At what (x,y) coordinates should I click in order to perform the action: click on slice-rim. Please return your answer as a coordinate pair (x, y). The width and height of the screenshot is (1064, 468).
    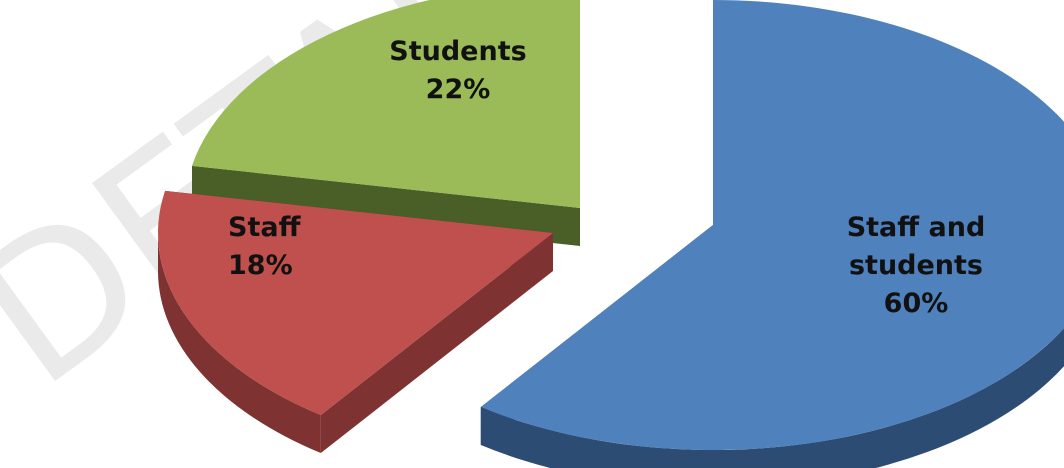
    Looking at the image, I should click on (239, 343).